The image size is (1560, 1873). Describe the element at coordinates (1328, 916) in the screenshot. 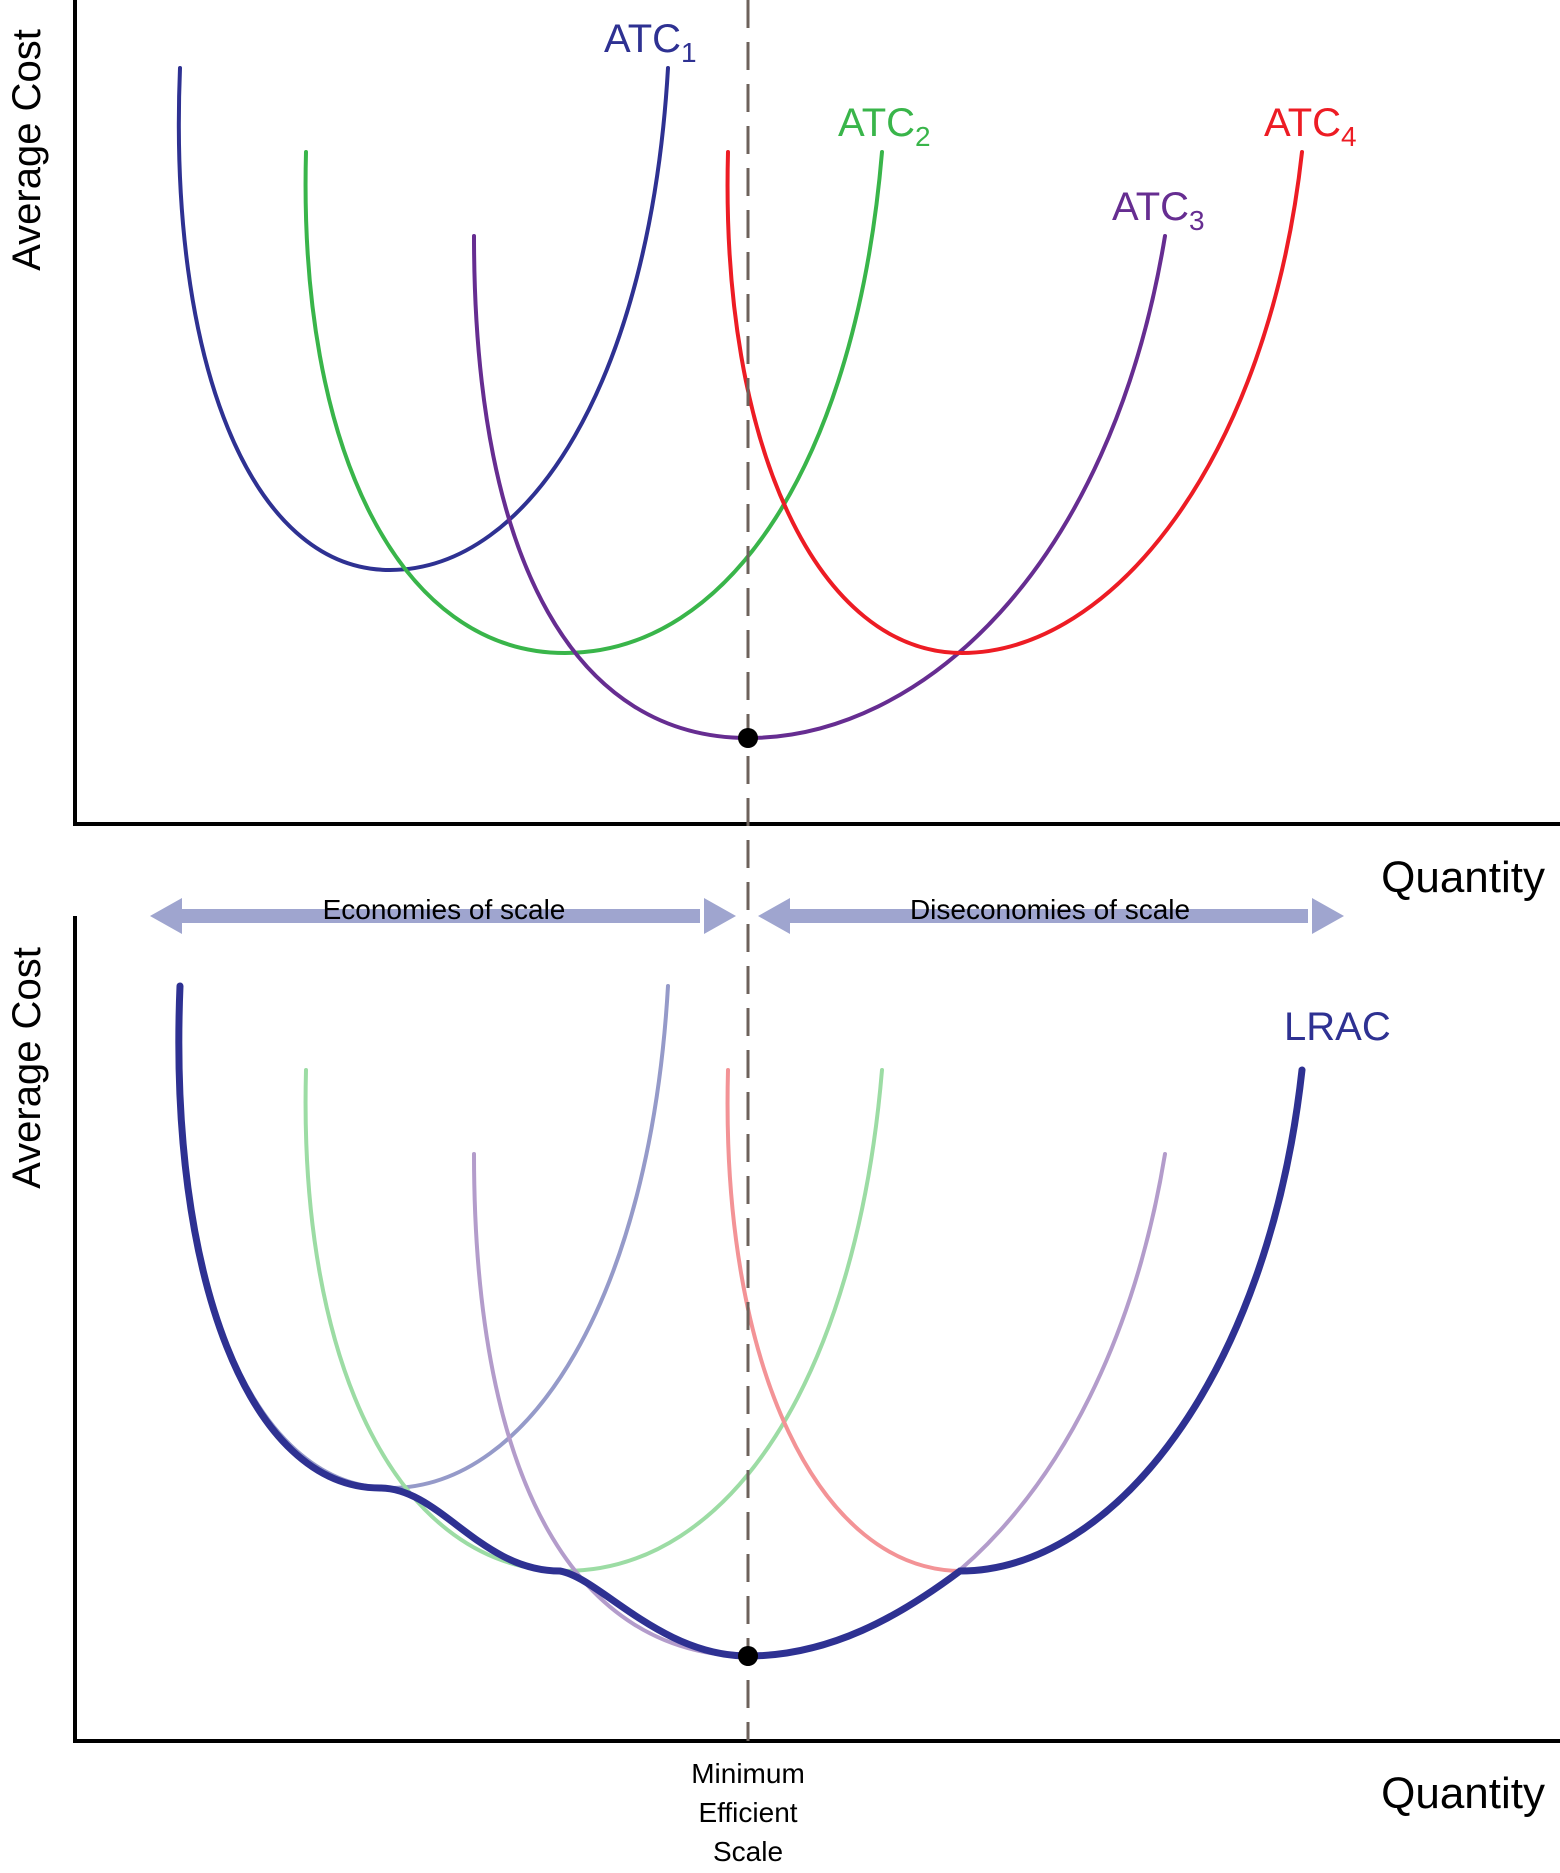

I see `diseconomies-arrow-head-right` at that location.